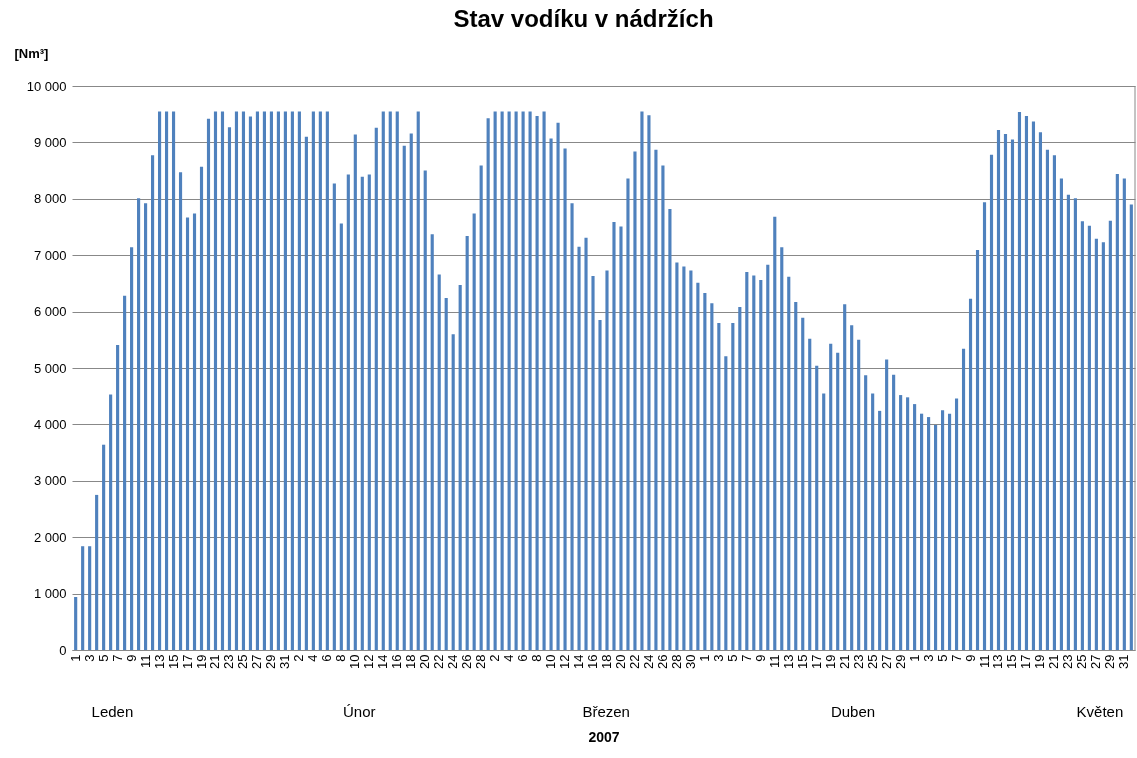 The width and height of the screenshot is (1137, 758). I want to click on chart-title: Stav vodíku v nádržích, so click(583, 18).